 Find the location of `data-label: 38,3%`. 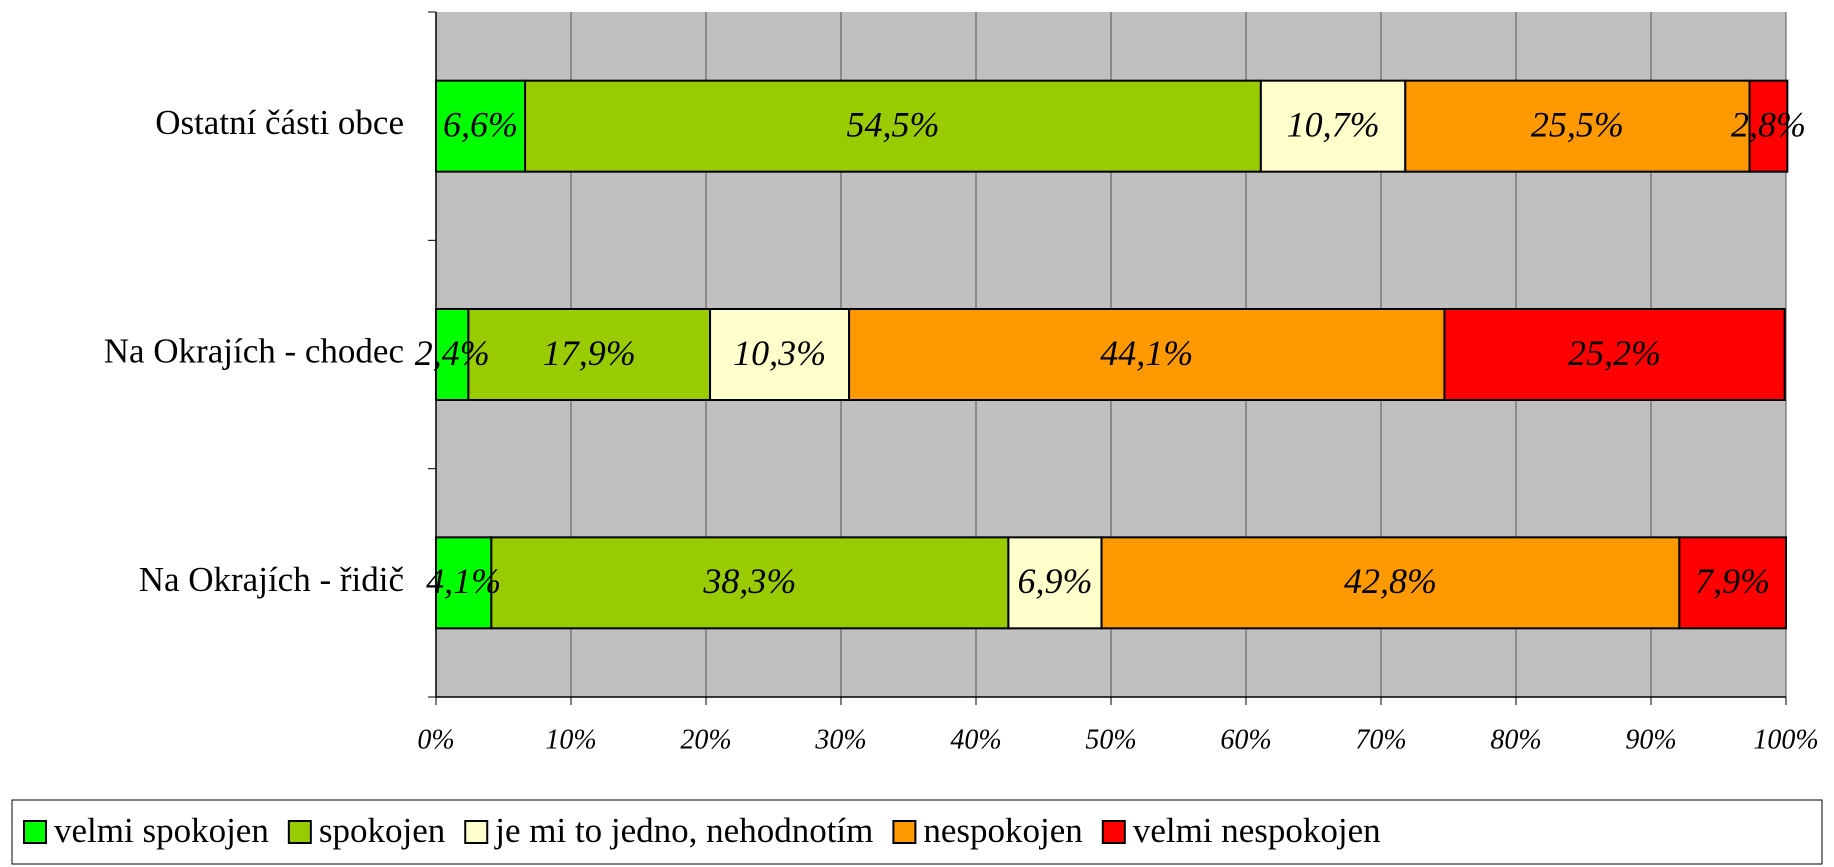

data-label: 38,3% is located at coordinates (749, 581).